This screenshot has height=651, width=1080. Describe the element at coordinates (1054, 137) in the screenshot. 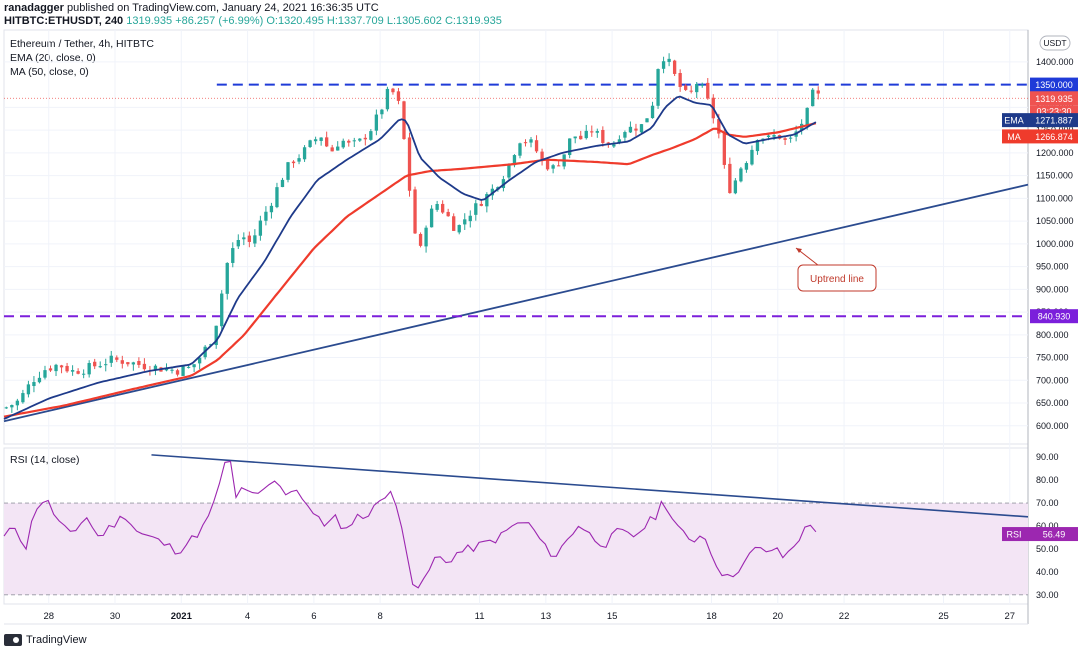

I see `ma-price-label: 1266.874` at that location.